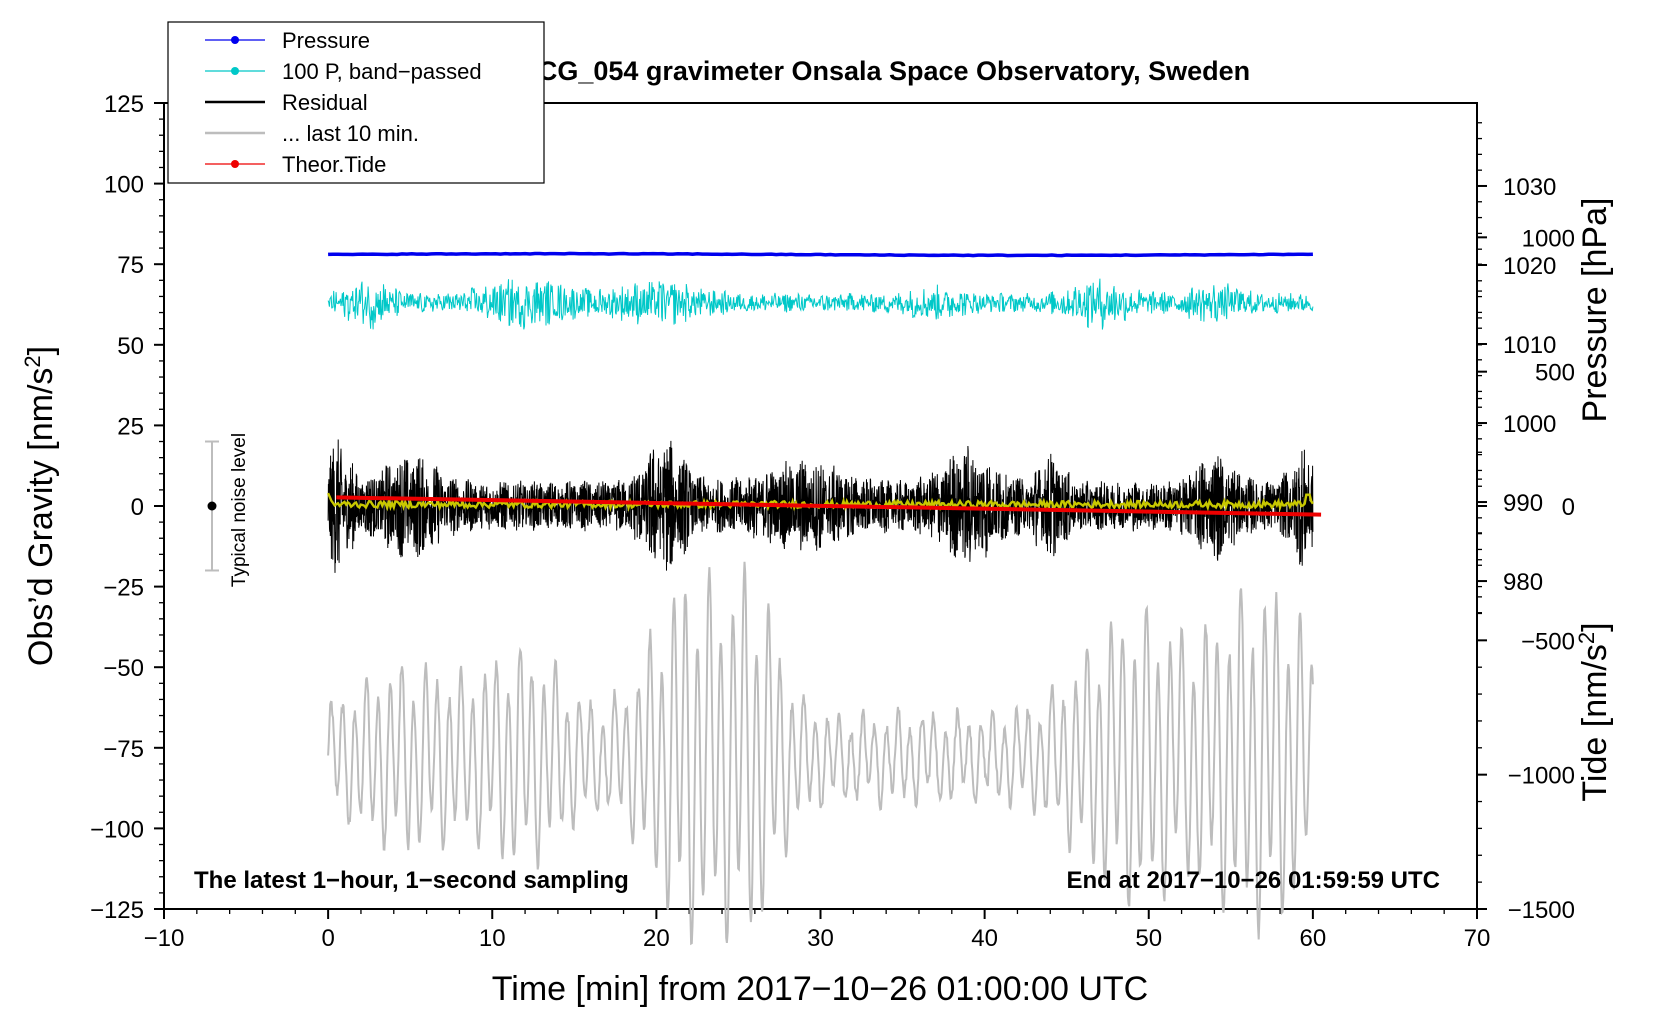 The height and width of the screenshot is (1020, 1660). What do you see at coordinates (1477, 938) in the screenshot?
I see `x-tick-label: 70` at bounding box center [1477, 938].